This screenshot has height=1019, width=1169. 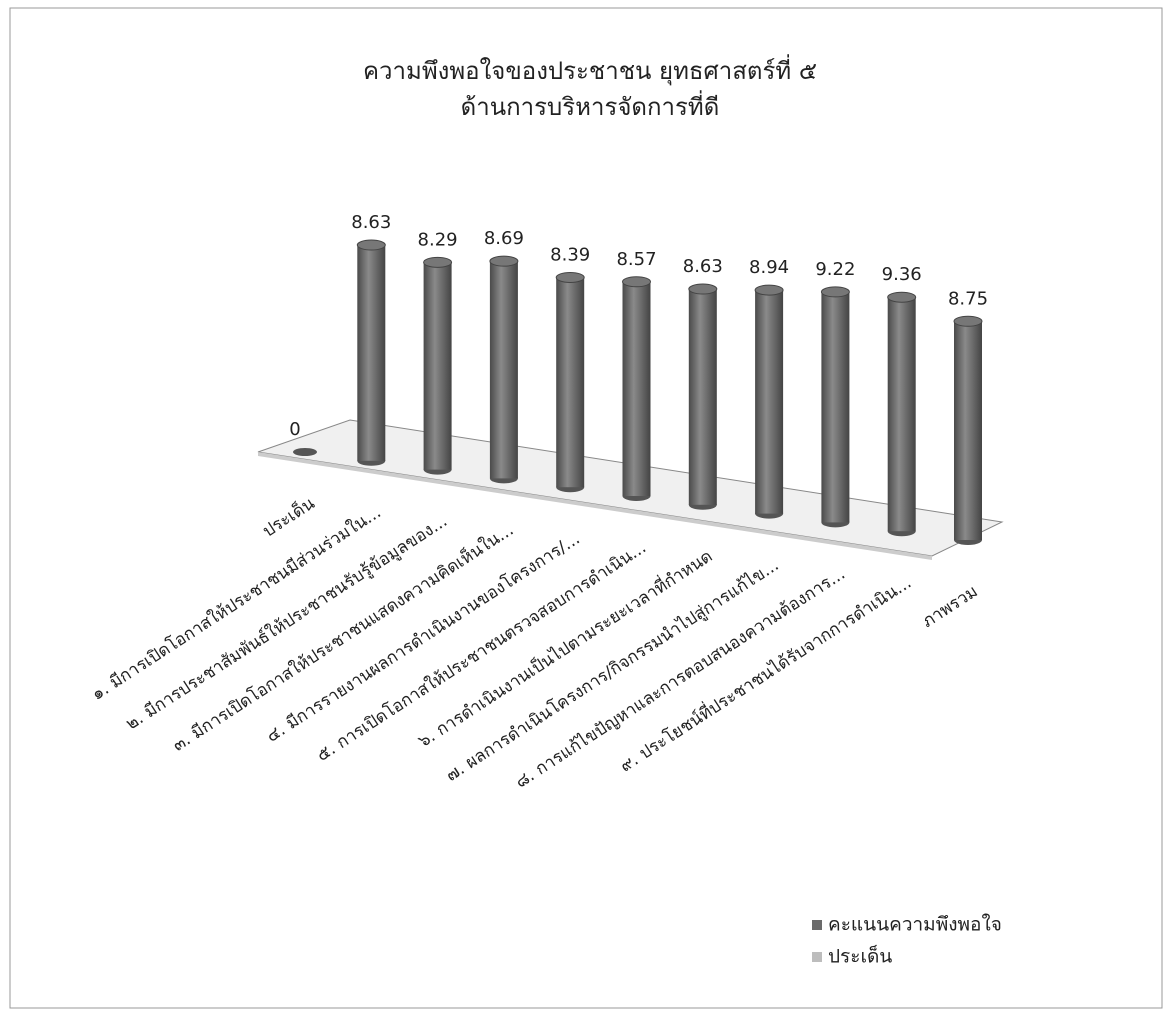 What do you see at coordinates (915, 925) in the screenshot?
I see `legend-label: คะแนนความพึงพอใจ` at bounding box center [915, 925].